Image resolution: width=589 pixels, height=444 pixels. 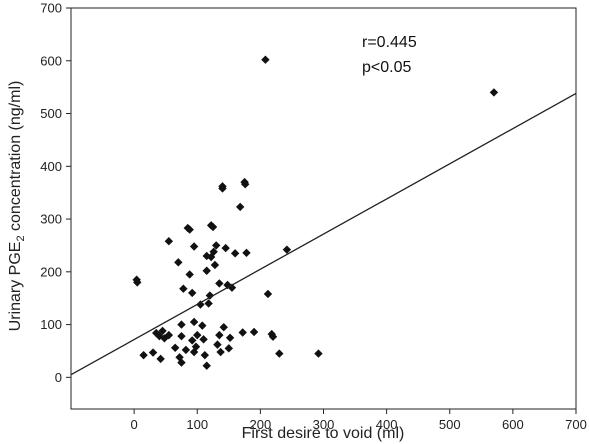 I want to click on y-axis-title-subscript: 2, so click(x=21, y=238).